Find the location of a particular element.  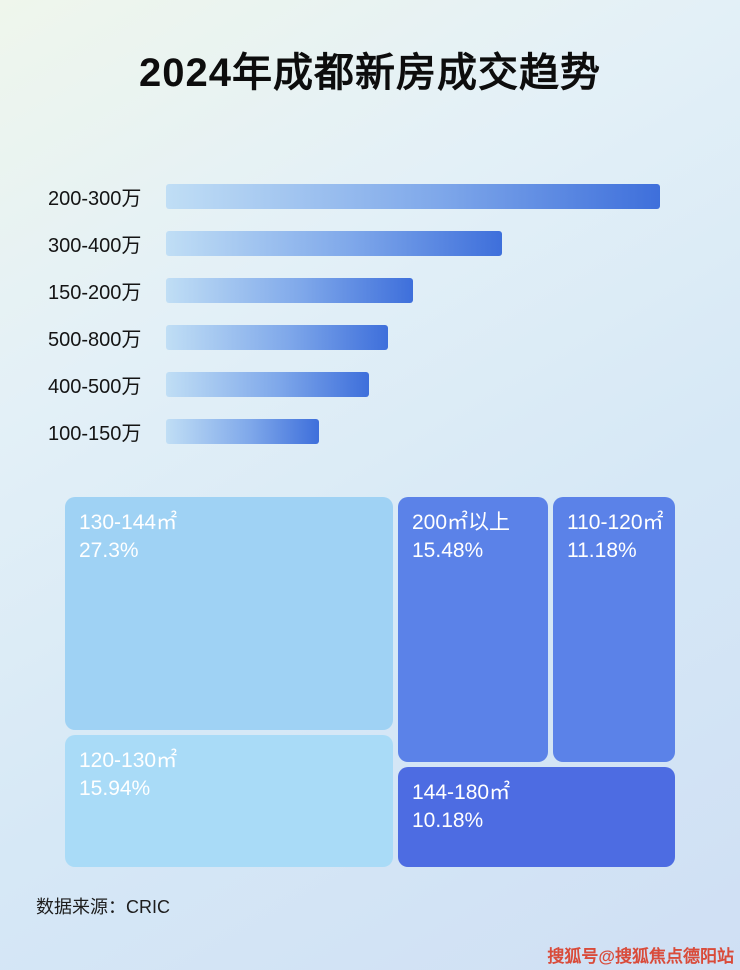

bar-label: 150-200万 is located at coordinates (95, 292).